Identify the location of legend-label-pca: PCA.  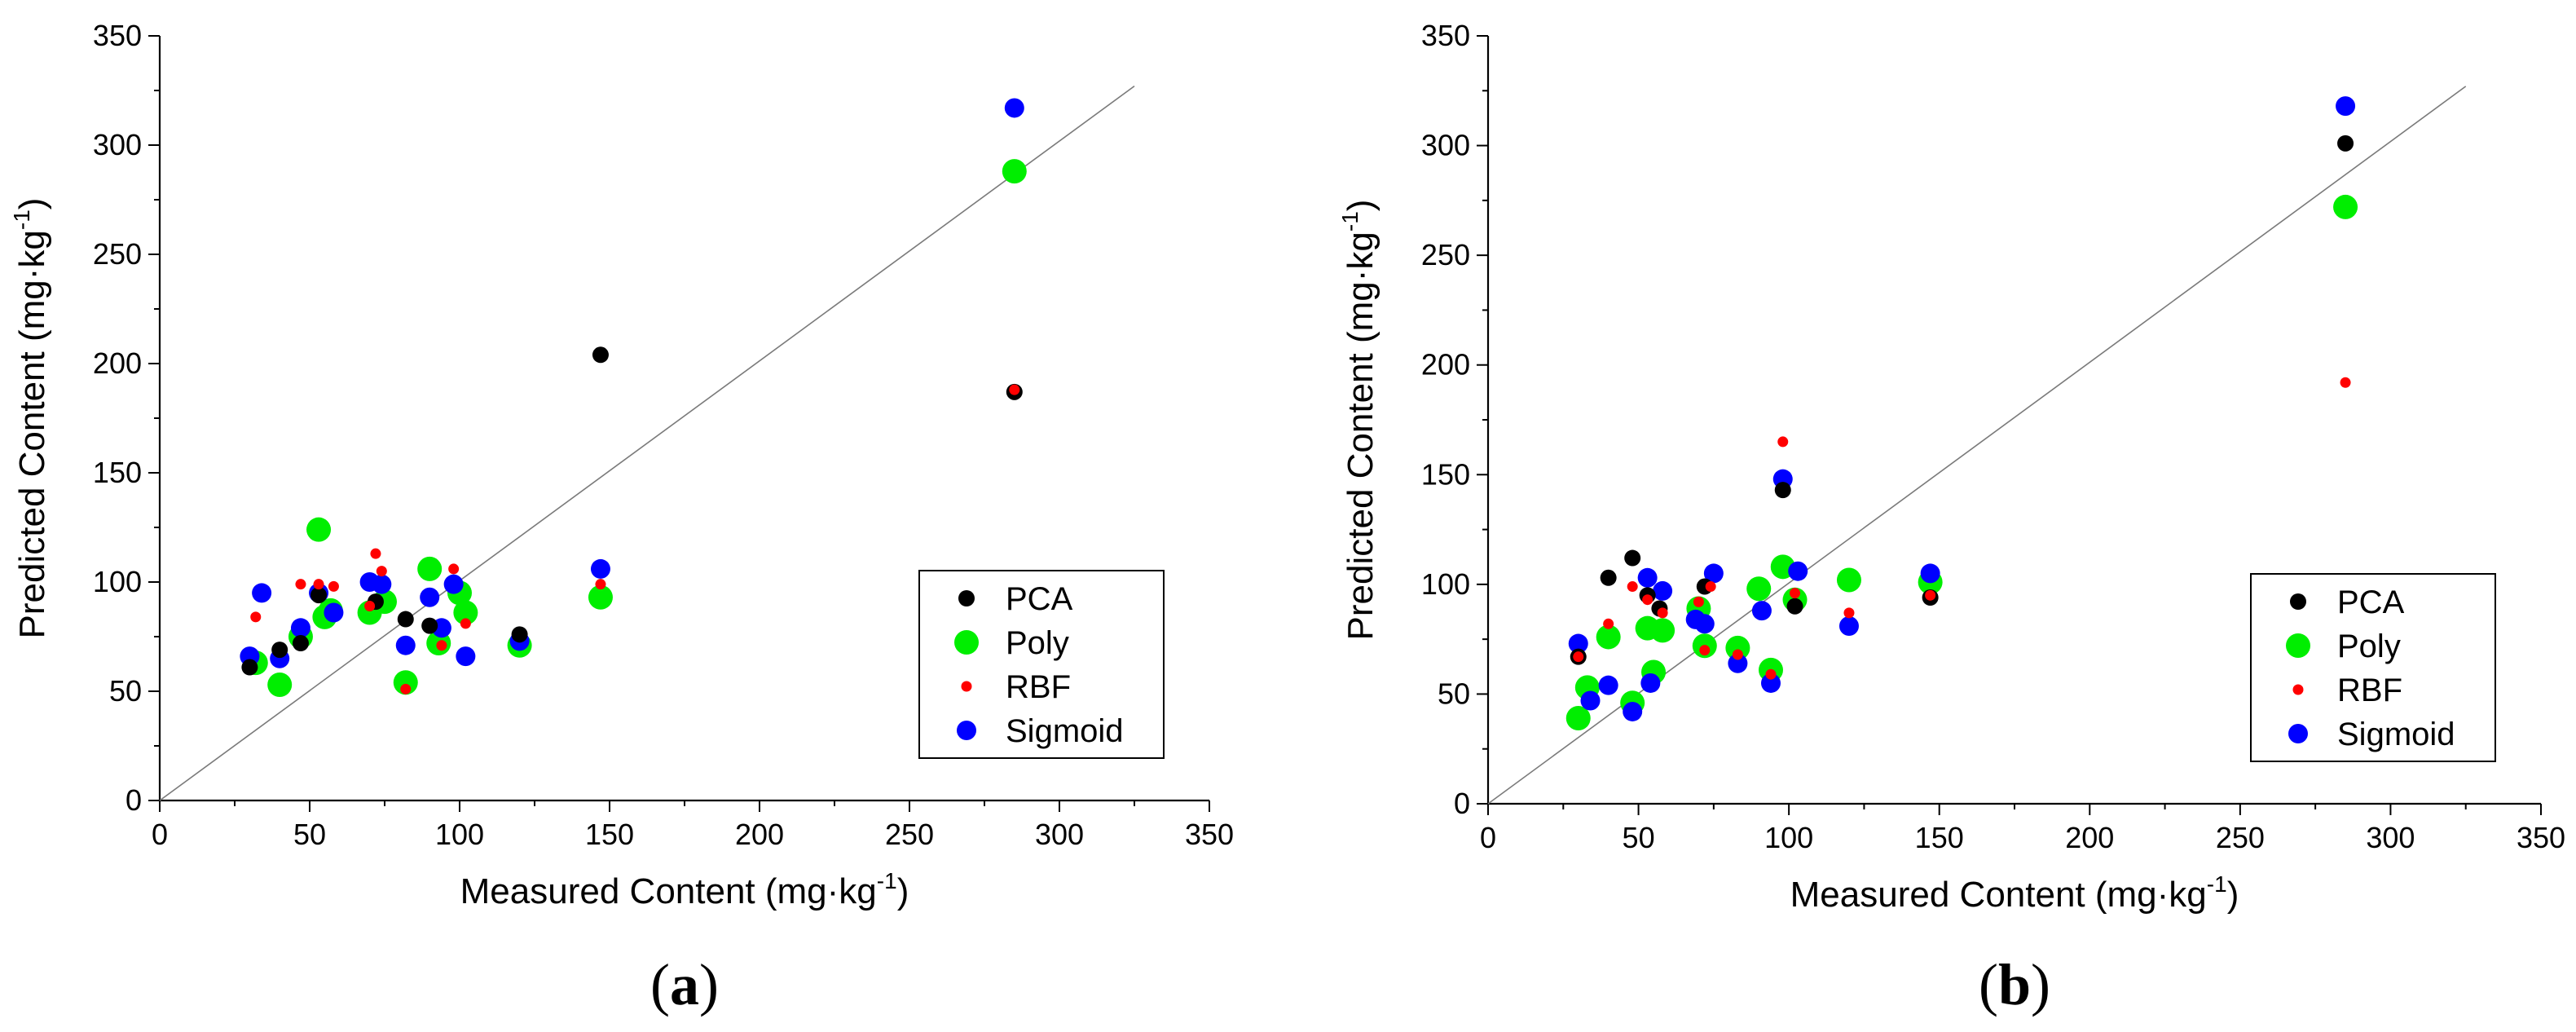
(2371, 602).